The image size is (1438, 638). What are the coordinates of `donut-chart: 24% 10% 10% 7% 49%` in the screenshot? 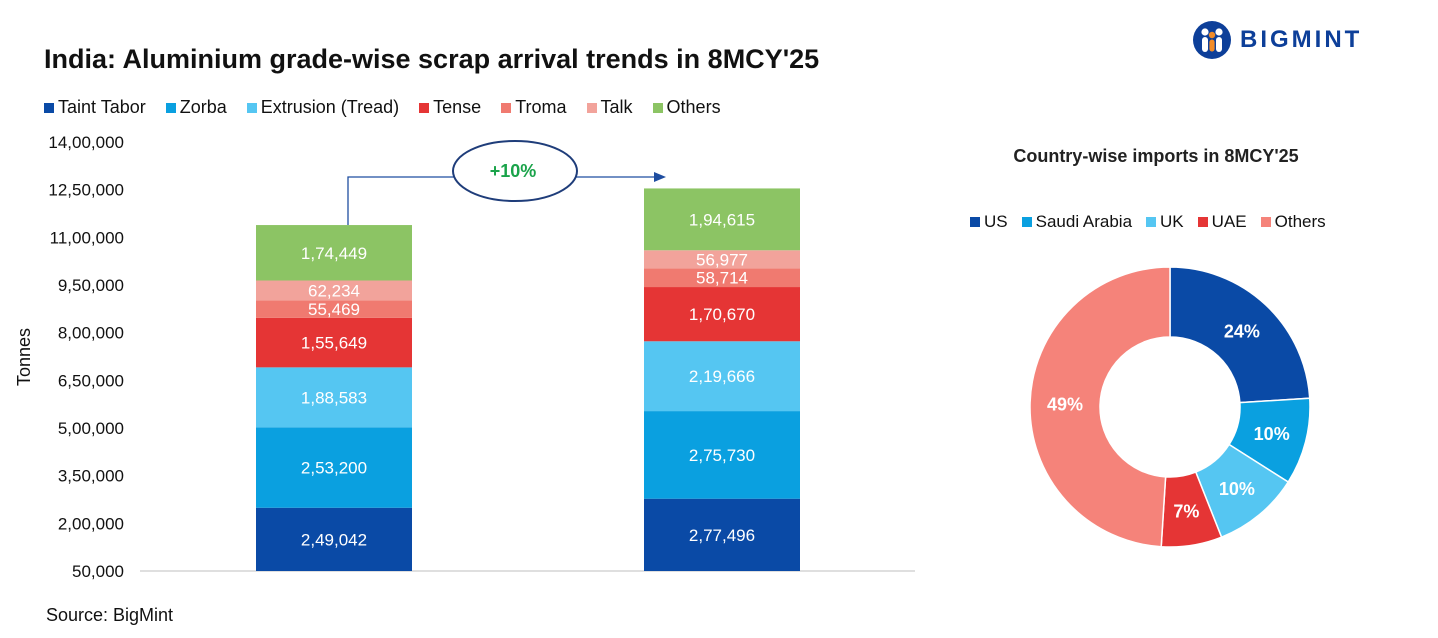 It's located at (1170, 407).